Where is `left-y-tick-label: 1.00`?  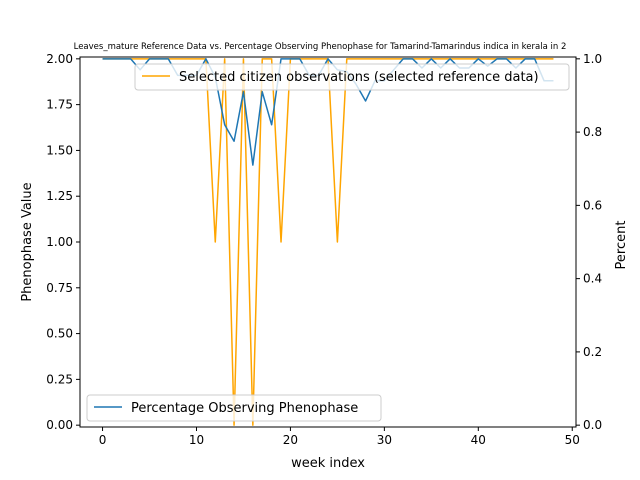
left-y-tick-label: 1.00 is located at coordinates (59, 242).